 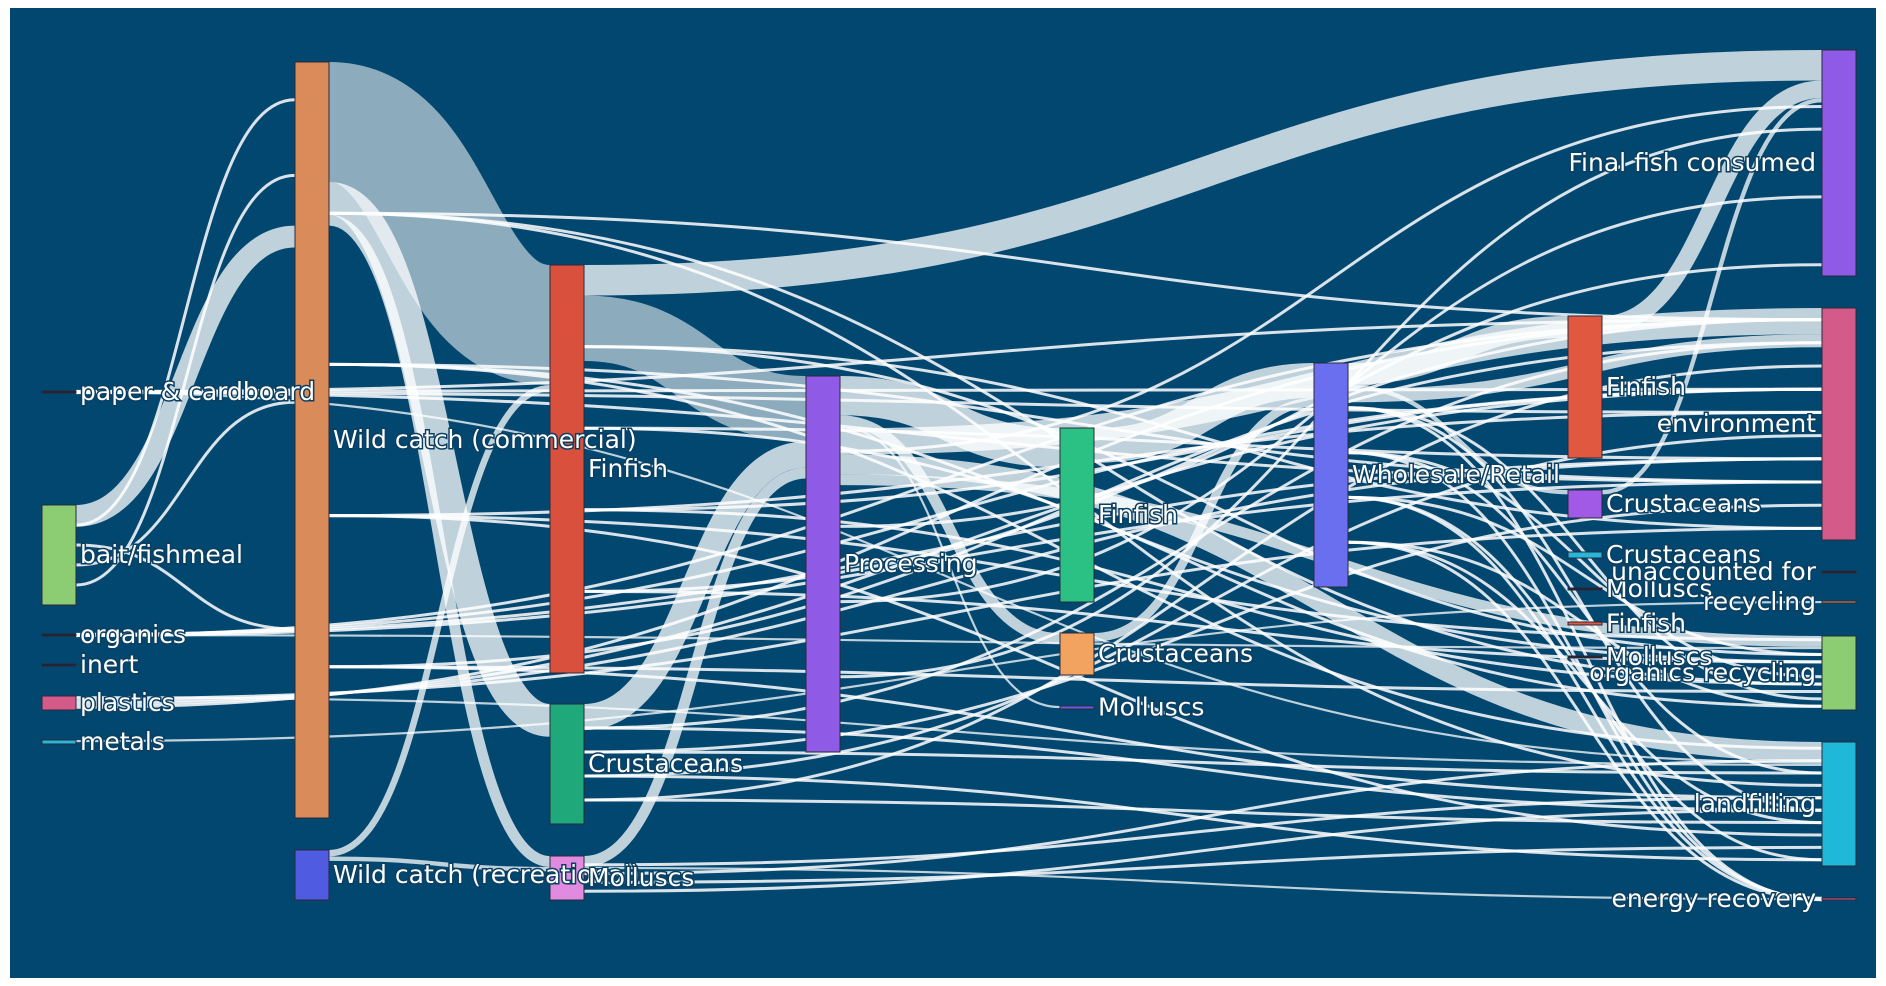 What do you see at coordinates (1839, 572) in the screenshot?
I see `node-unacc` at bounding box center [1839, 572].